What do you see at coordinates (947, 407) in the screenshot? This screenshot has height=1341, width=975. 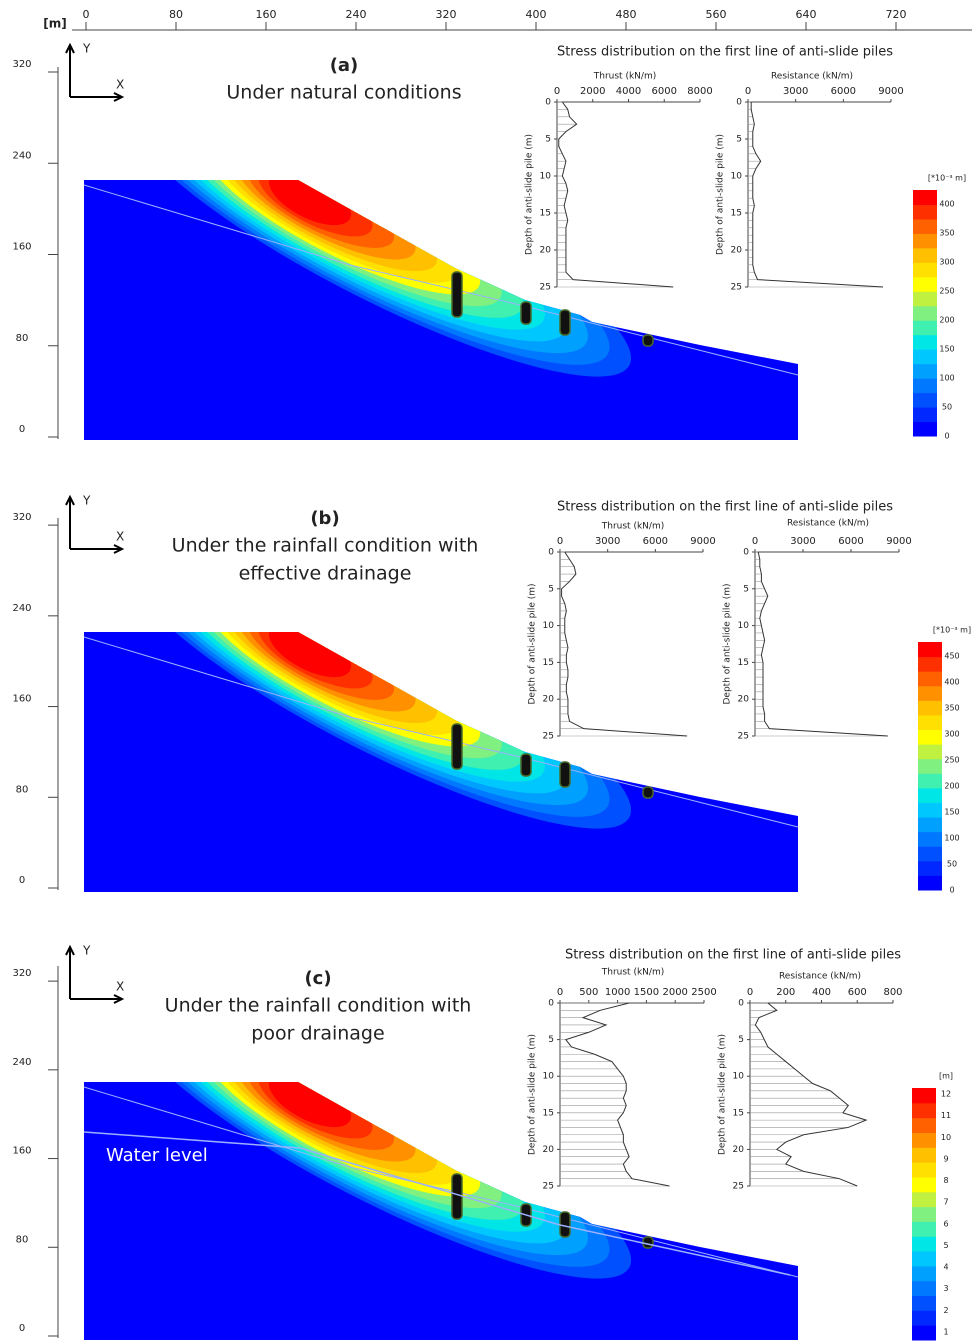 I see `colorbar-label: 50` at bounding box center [947, 407].